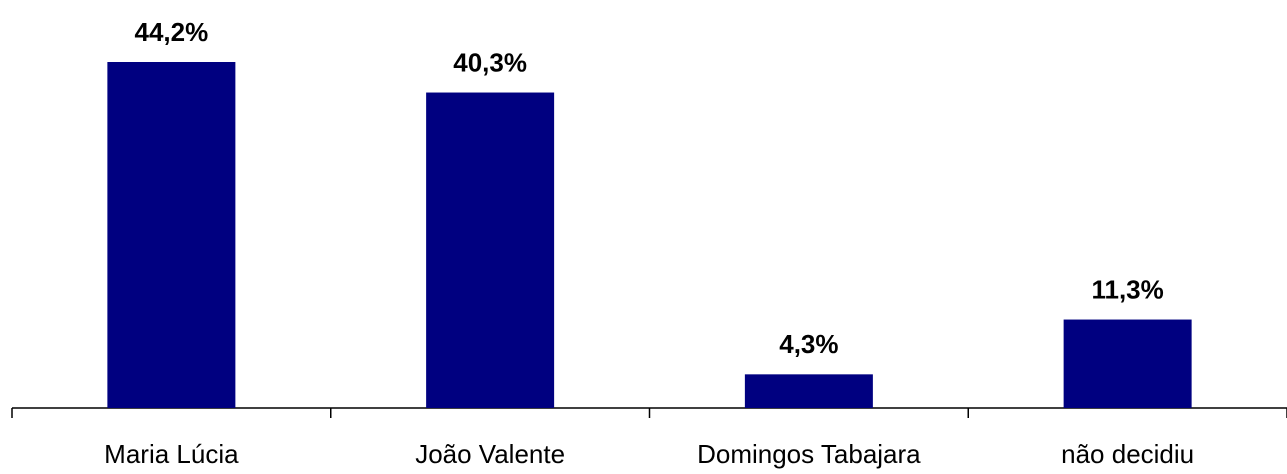 This screenshot has height=474, width=1287. Describe the element at coordinates (171, 454) in the screenshot. I see `x-tick-label: Maria Lúcia` at that location.